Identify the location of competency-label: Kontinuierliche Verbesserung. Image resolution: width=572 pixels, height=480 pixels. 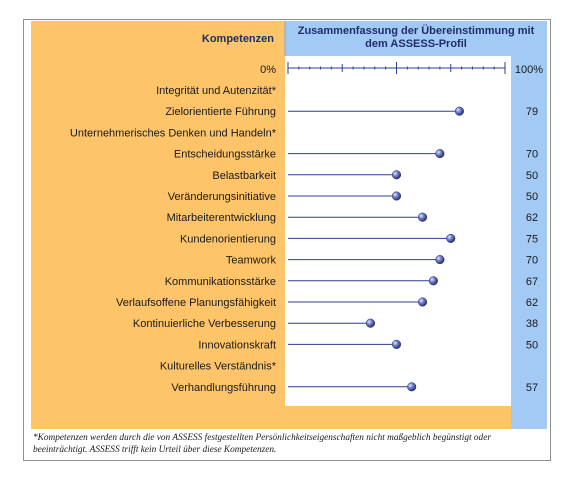
(204, 324).